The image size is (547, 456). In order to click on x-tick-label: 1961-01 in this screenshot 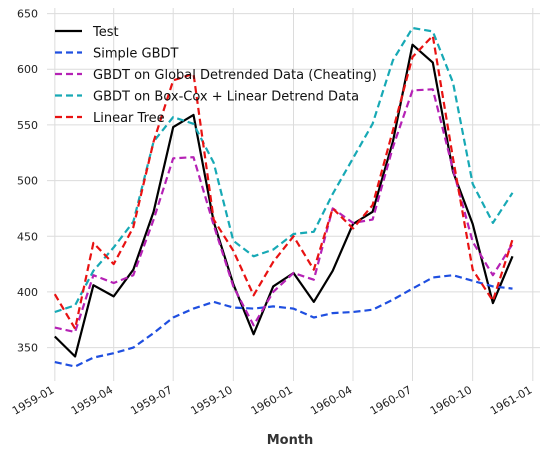, I will do `click(511, 400)`.